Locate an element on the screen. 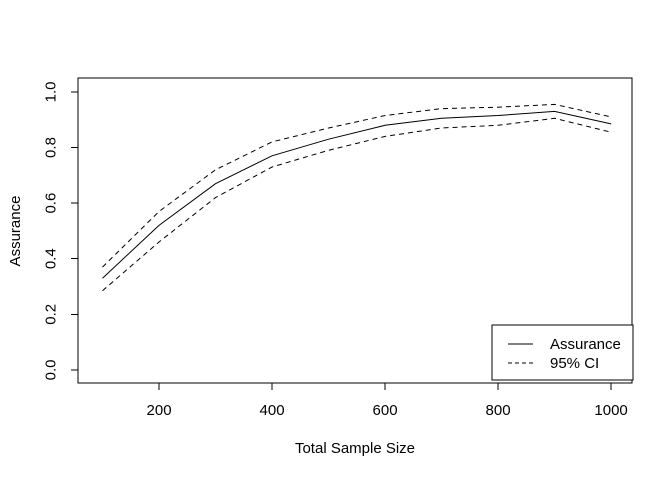 This screenshot has width=672, height=485. legend-box is located at coordinates (562, 352).